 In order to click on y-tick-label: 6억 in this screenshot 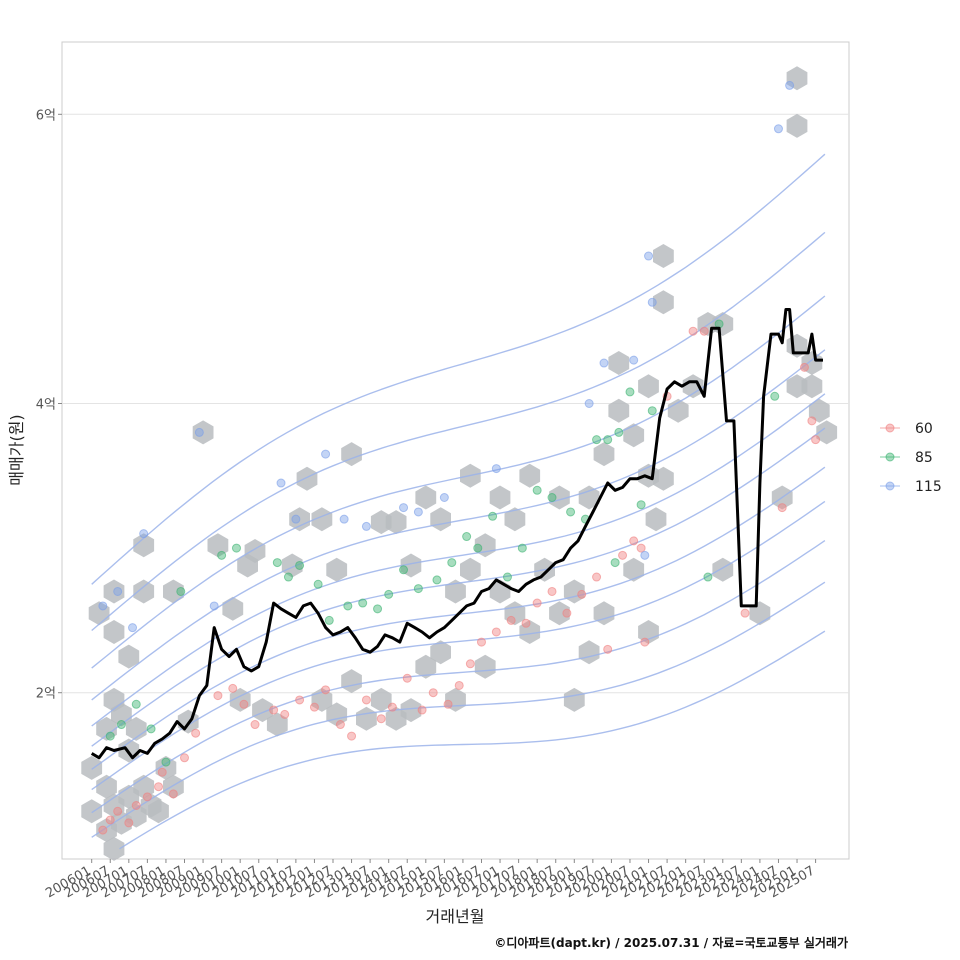, I will do `click(46, 115)`.